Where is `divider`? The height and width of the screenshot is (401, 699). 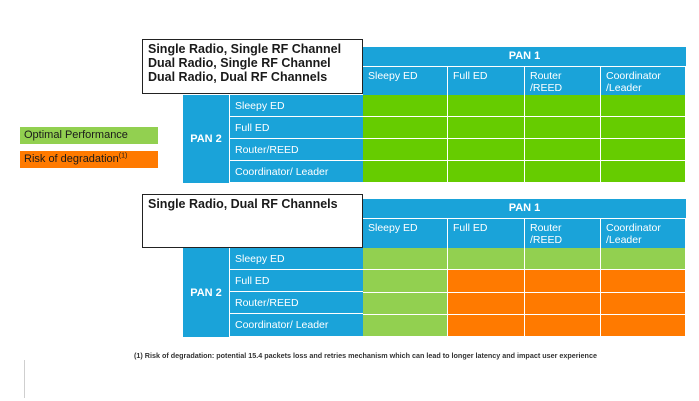
divider is located at coordinates (24, 379).